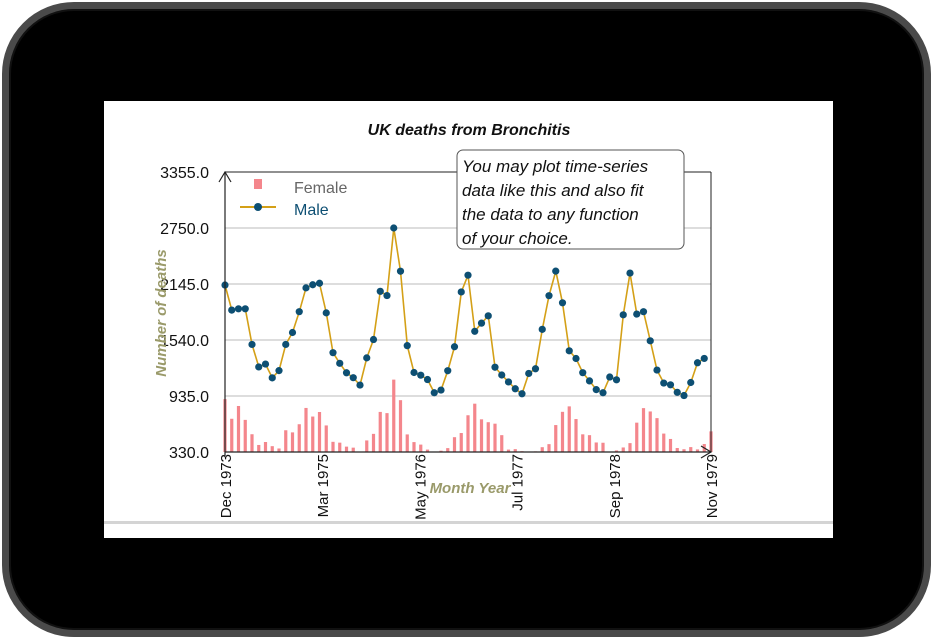 Image resolution: width=933 pixels, height=639 pixels. I want to click on x-axis-label: Month Year, so click(471, 488).